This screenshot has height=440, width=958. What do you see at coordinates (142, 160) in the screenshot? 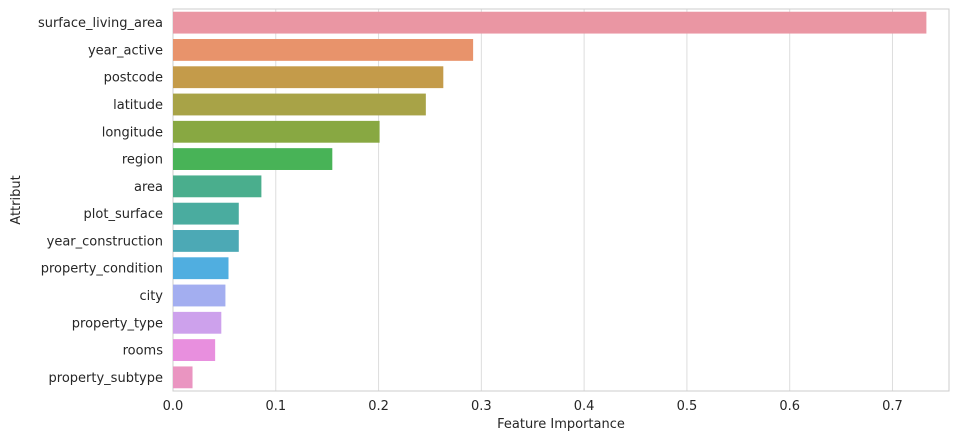
I see `y-tick-label: region` at bounding box center [142, 160].